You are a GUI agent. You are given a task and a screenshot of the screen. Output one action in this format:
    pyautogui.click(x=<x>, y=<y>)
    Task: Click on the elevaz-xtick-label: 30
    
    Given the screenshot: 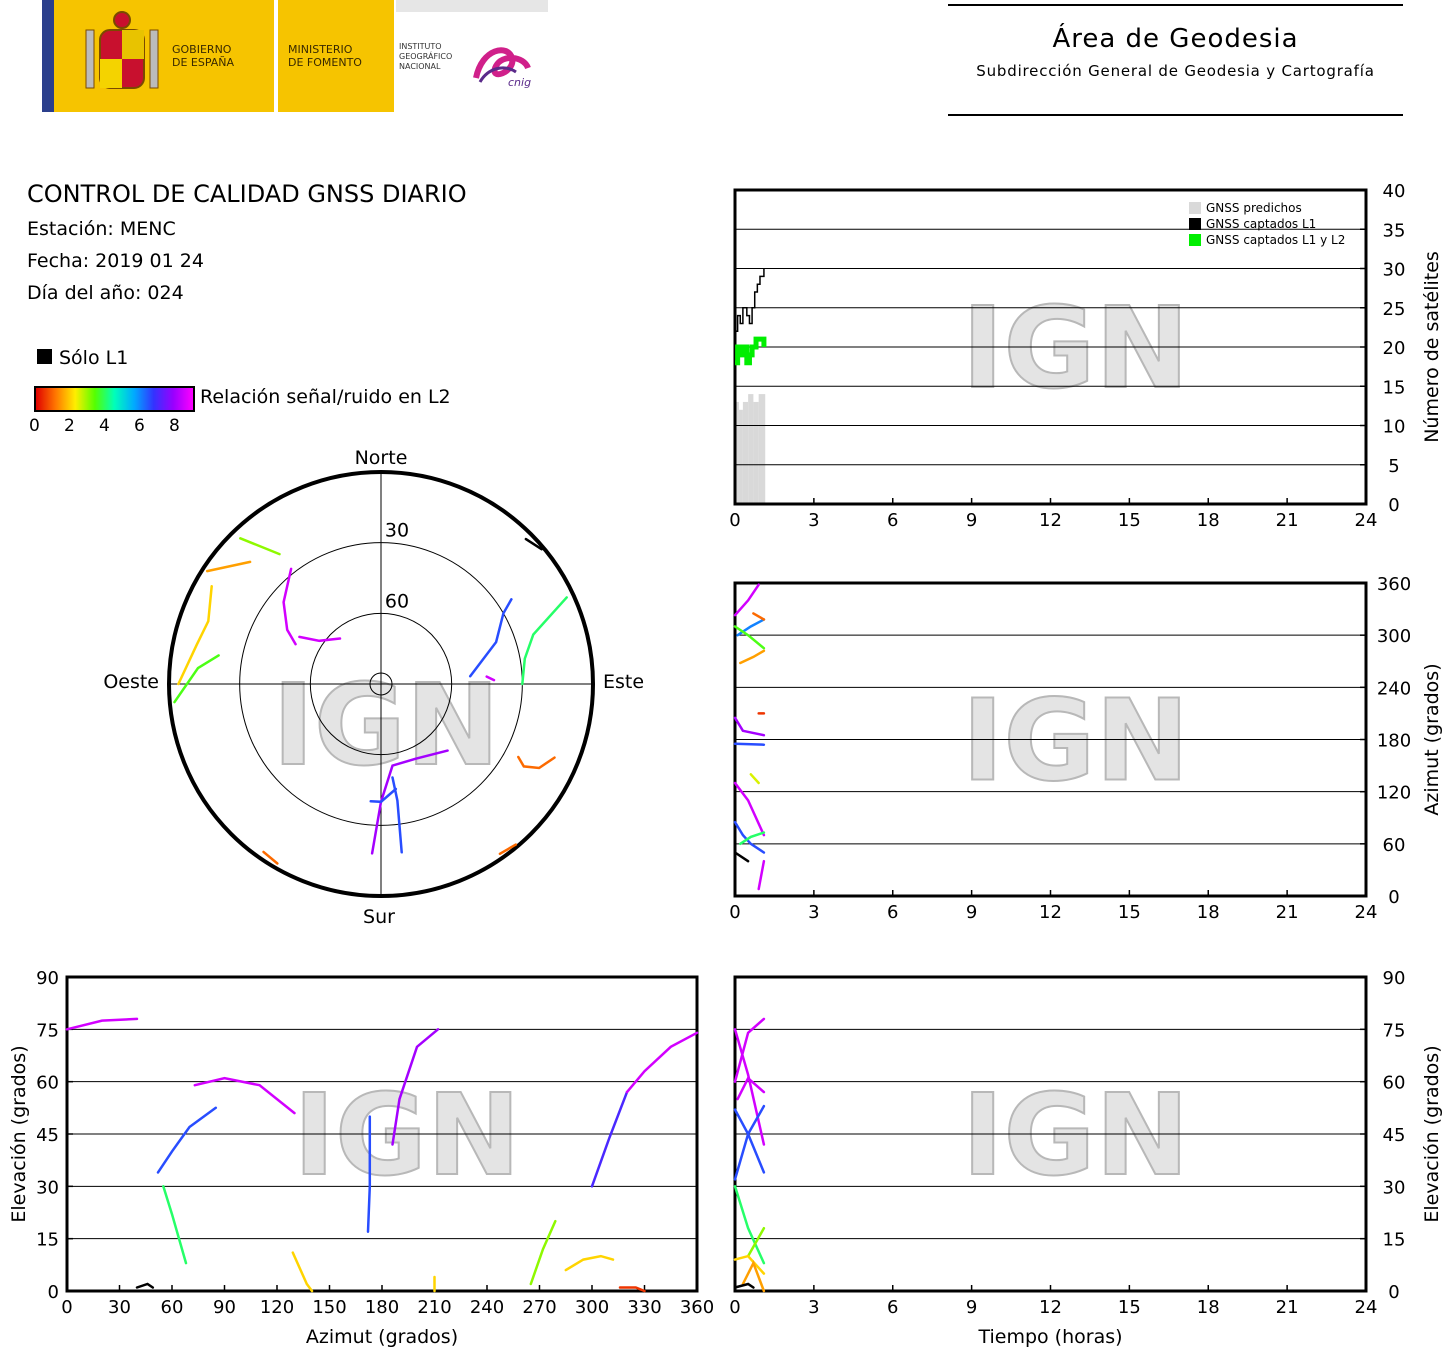 What is the action you would take?
    pyautogui.click(x=119, y=1307)
    